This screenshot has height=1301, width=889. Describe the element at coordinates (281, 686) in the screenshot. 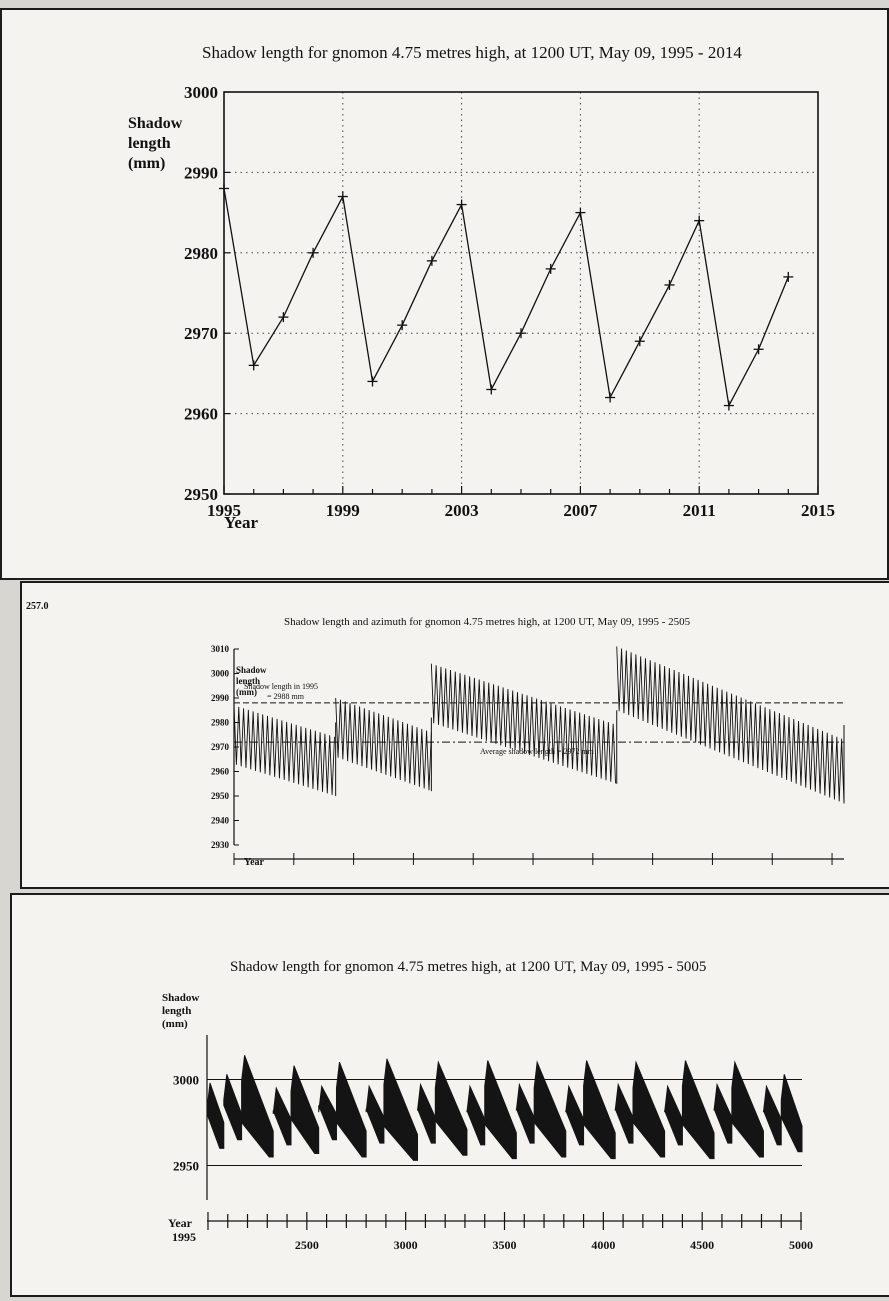

I see `annotation-1995: Shadow length in 1995` at that location.